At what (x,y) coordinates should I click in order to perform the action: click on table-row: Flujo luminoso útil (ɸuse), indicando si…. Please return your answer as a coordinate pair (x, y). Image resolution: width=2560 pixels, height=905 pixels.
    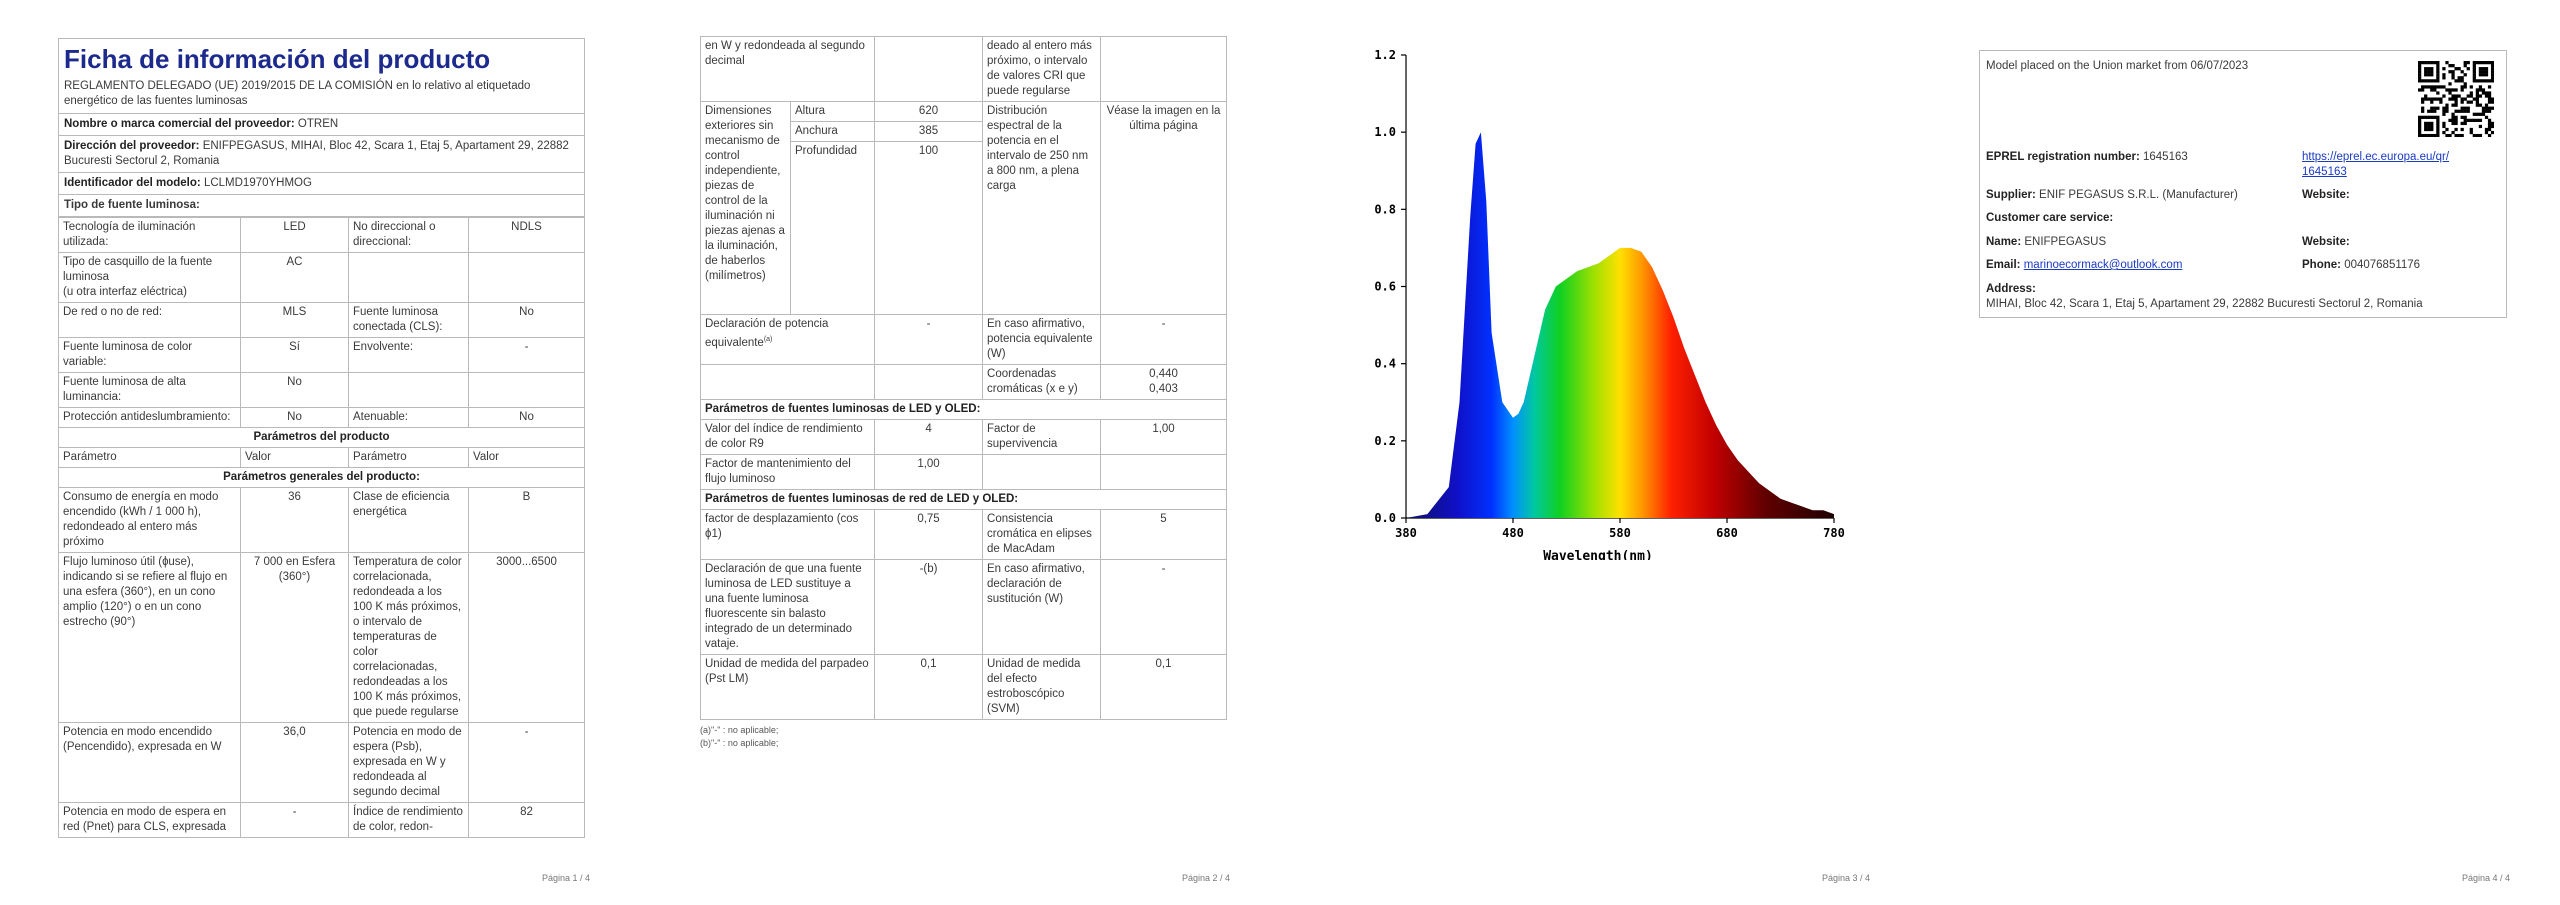
    Looking at the image, I should click on (321, 637).